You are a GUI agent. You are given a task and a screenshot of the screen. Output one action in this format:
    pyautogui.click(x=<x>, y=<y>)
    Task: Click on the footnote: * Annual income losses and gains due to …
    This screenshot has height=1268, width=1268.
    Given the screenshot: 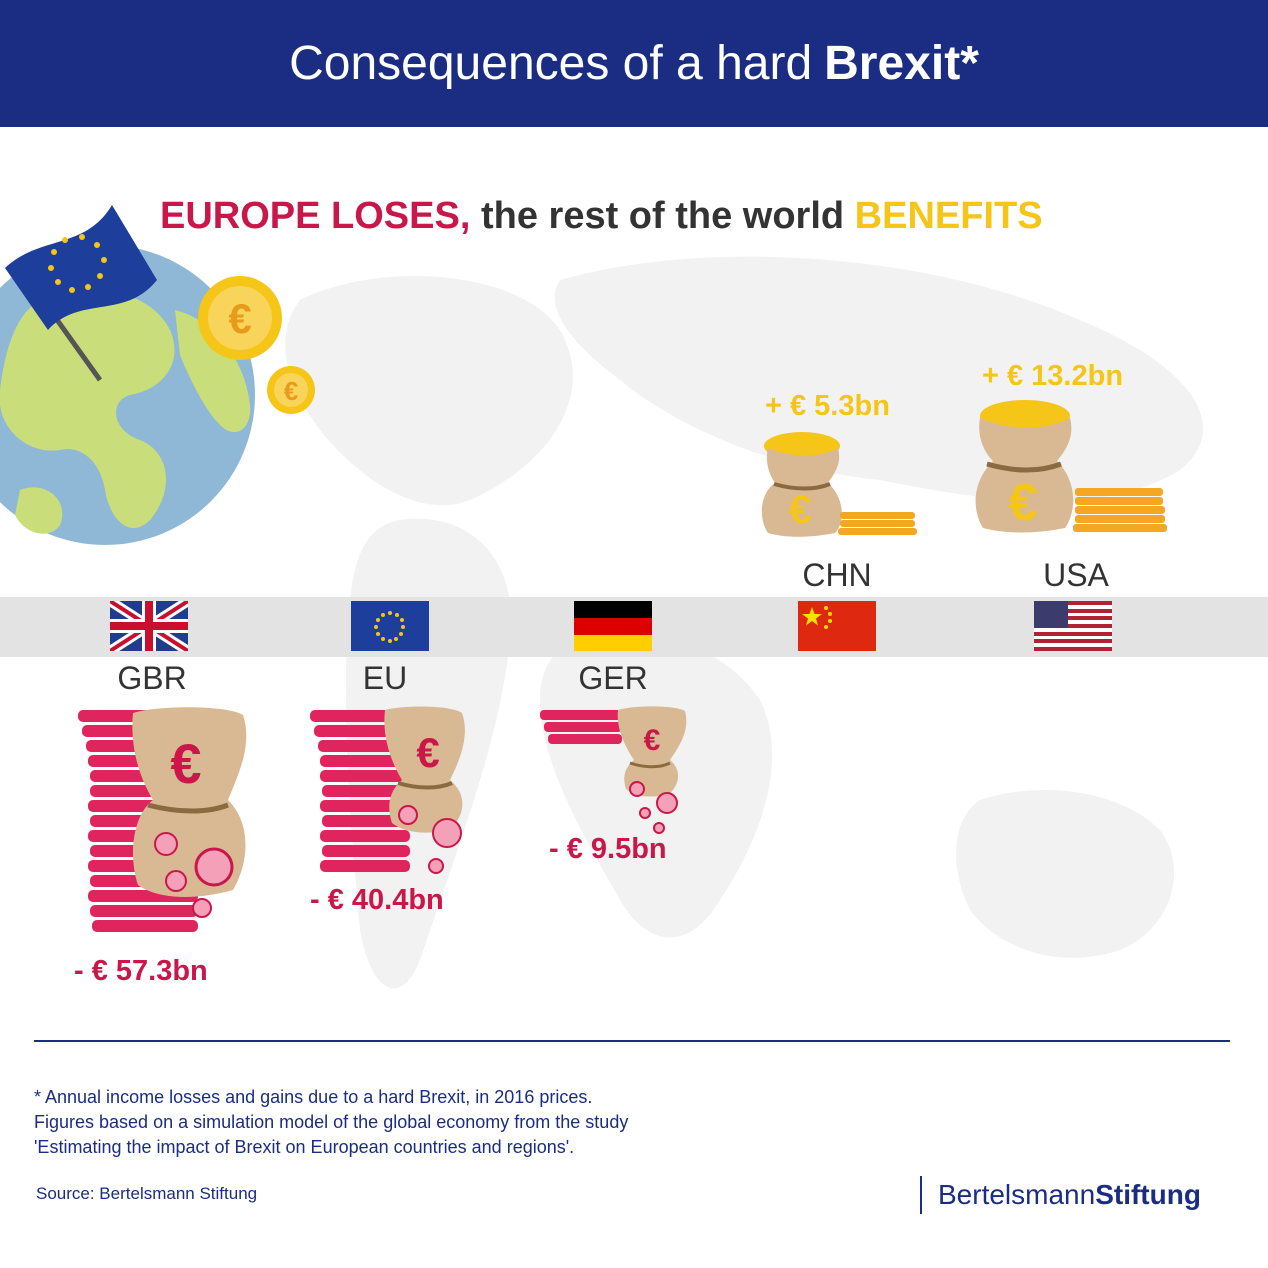 What is the action you would take?
    pyautogui.click(x=331, y=1122)
    